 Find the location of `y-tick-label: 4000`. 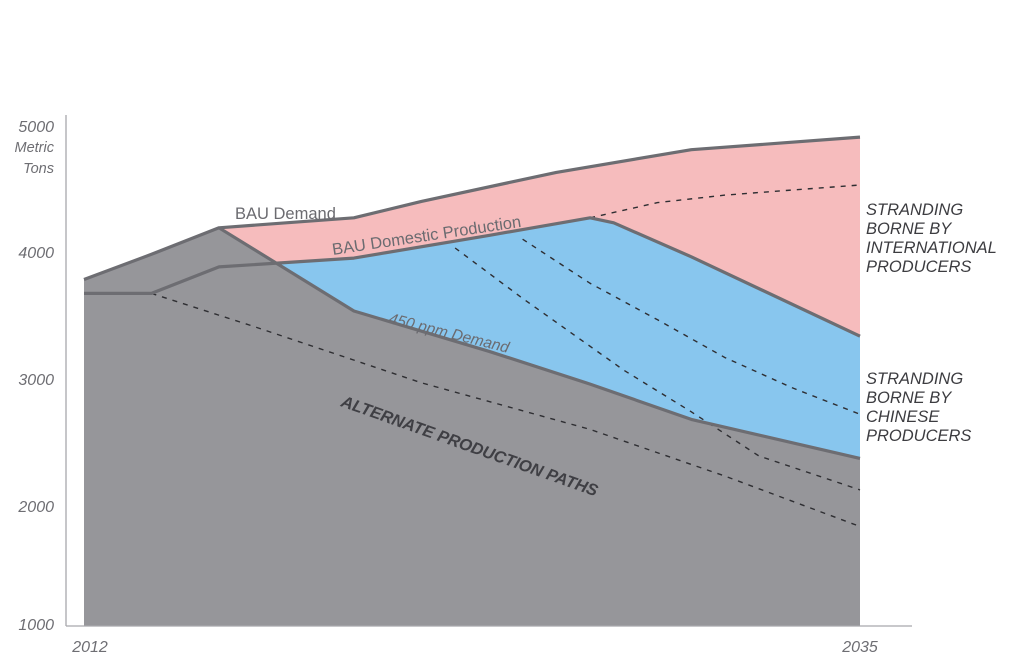

y-tick-label: 4000 is located at coordinates (36, 253).